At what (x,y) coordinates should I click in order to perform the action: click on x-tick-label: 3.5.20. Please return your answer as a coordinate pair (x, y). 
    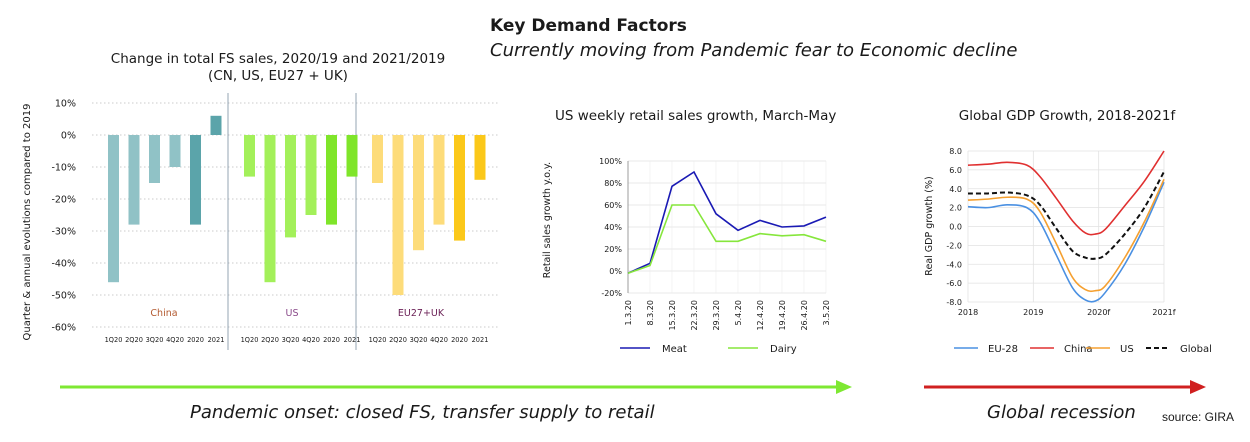
    Looking at the image, I should click on (826, 312).